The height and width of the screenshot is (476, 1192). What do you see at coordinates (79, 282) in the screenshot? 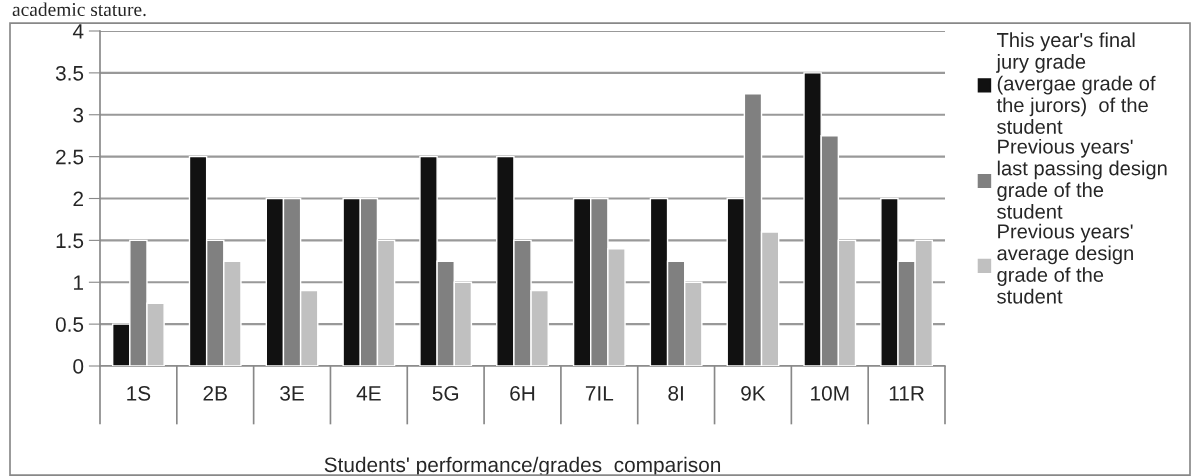
I see `y-tick-label: 1` at bounding box center [79, 282].